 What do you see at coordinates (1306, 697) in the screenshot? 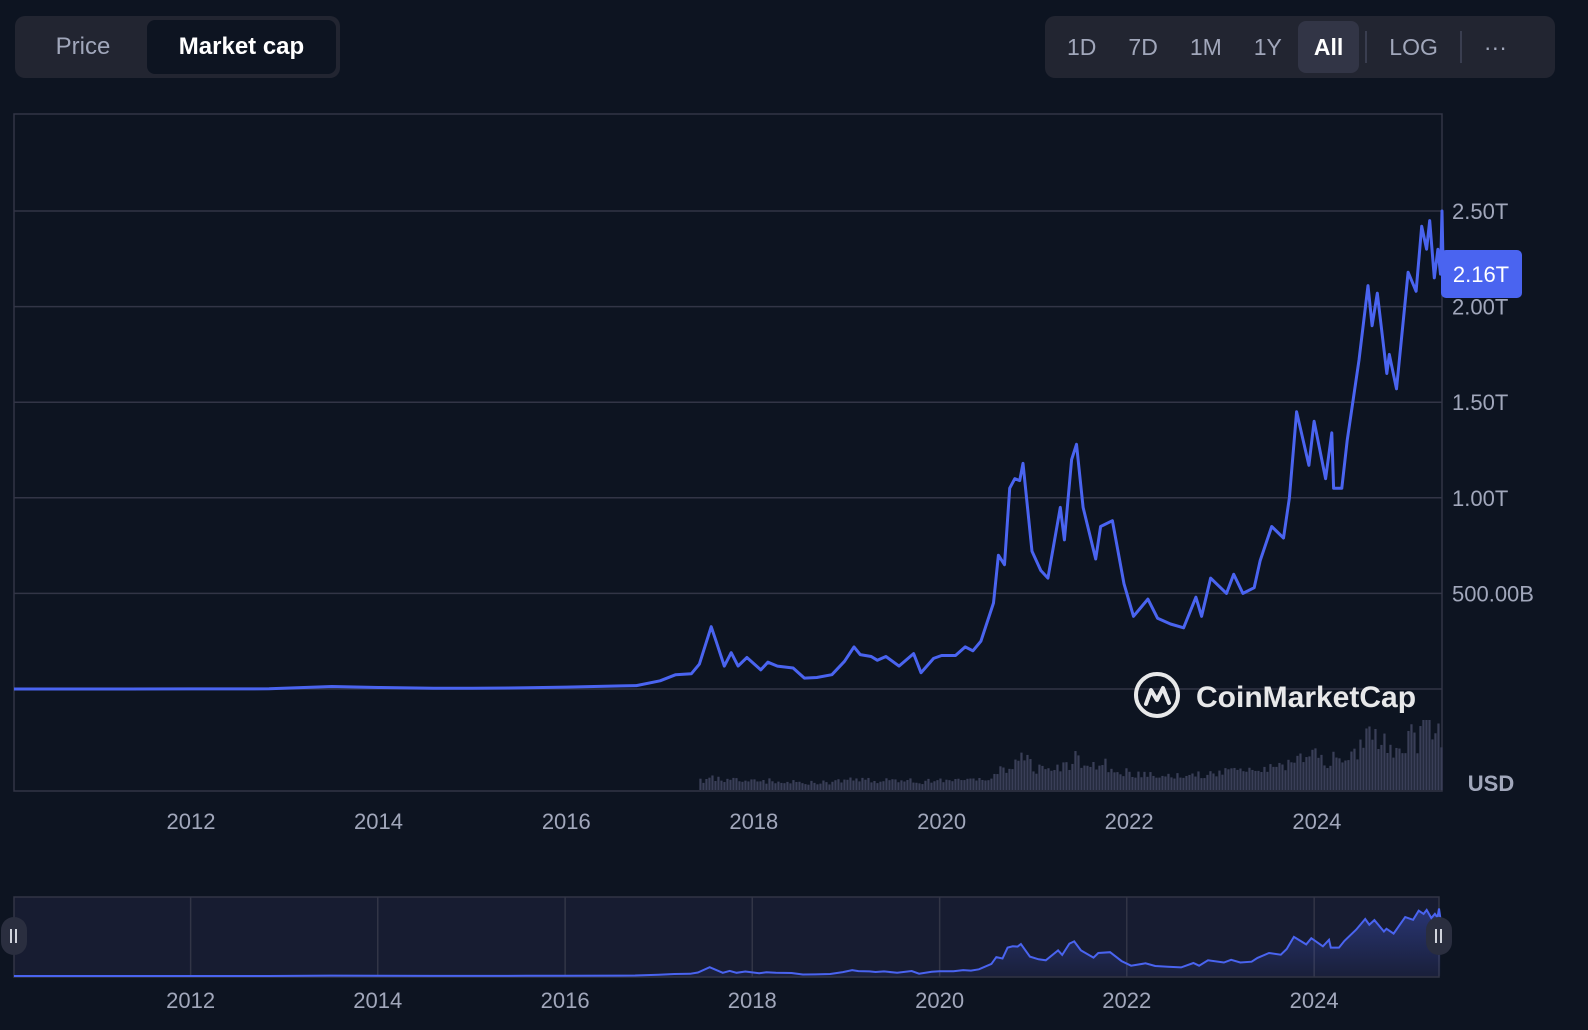
I see `watermark-text: CoinMarketCap` at bounding box center [1306, 697].